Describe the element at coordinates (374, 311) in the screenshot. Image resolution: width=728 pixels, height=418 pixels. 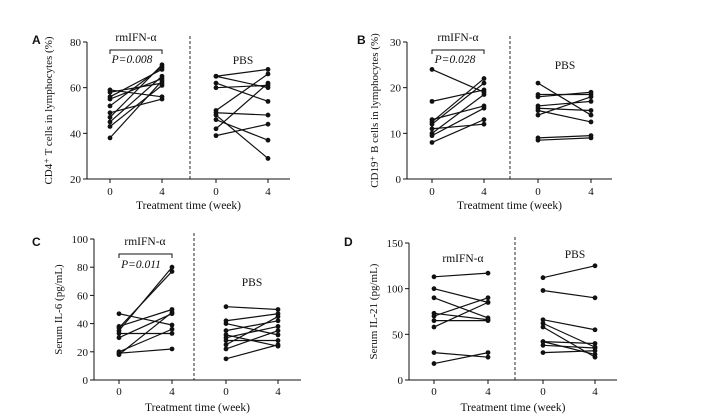
I see `y-axis-label: Serum IL-21 (pg/mL)` at that location.